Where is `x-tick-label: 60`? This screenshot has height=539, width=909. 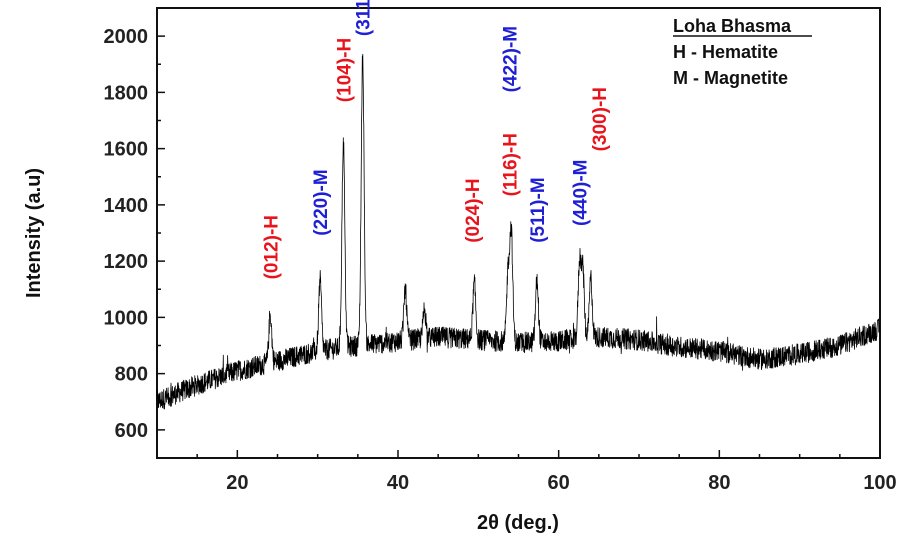
x-tick-label: 60 is located at coordinates (559, 483).